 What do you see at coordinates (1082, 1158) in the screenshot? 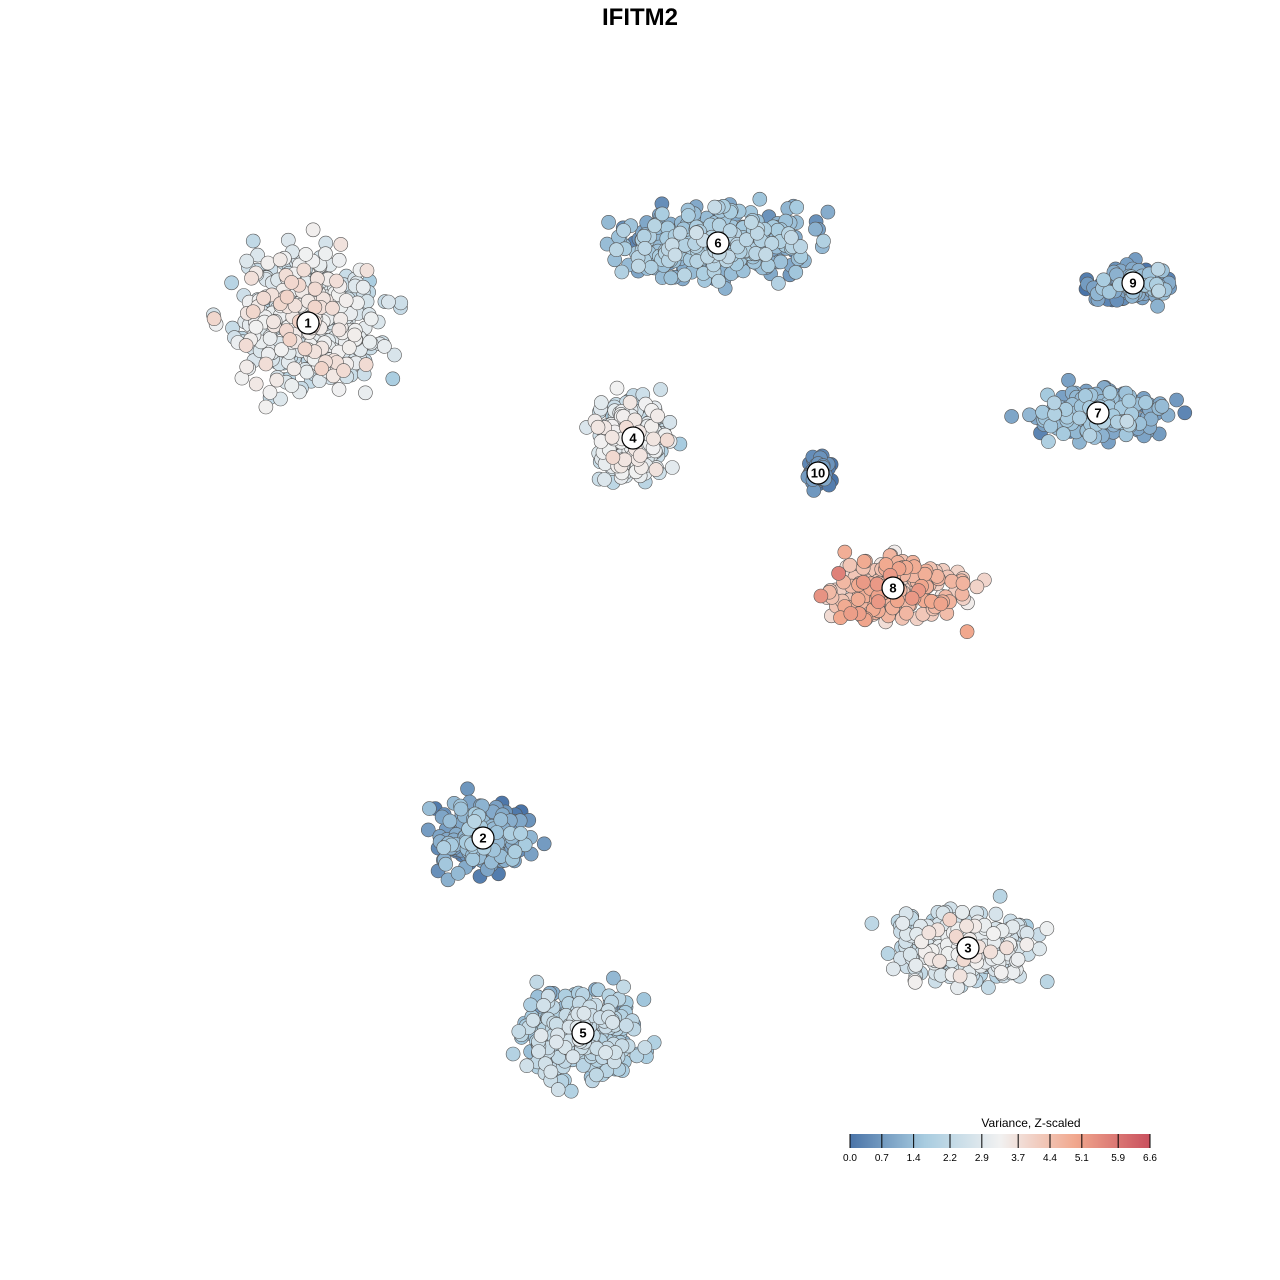
I see `legend-tick-label: 5.1` at bounding box center [1082, 1158].